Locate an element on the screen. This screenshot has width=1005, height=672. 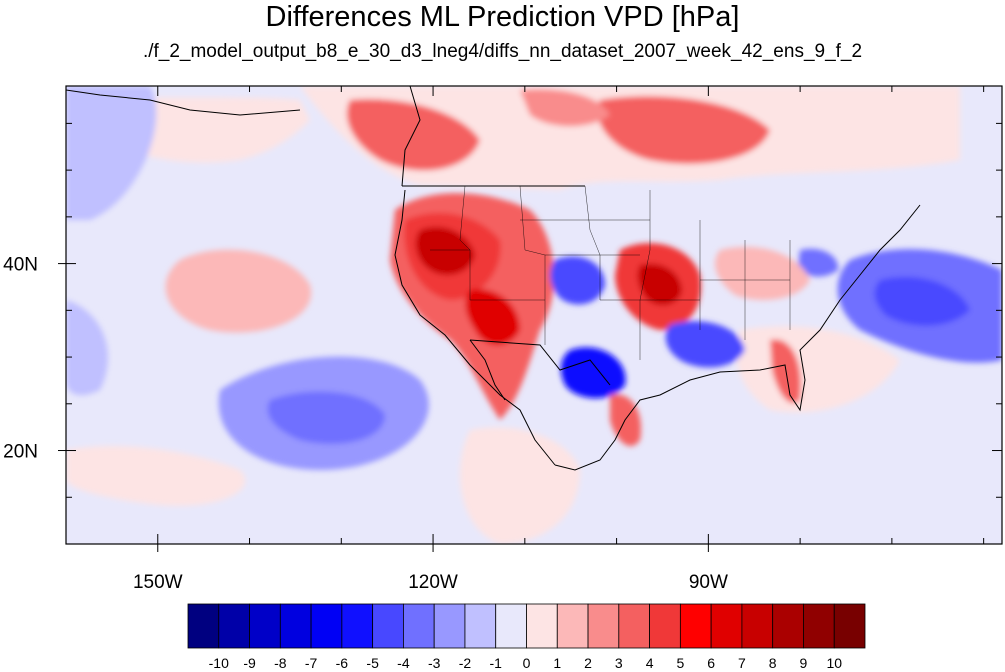
colorbar-level-label: 10 is located at coordinates (834, 663).